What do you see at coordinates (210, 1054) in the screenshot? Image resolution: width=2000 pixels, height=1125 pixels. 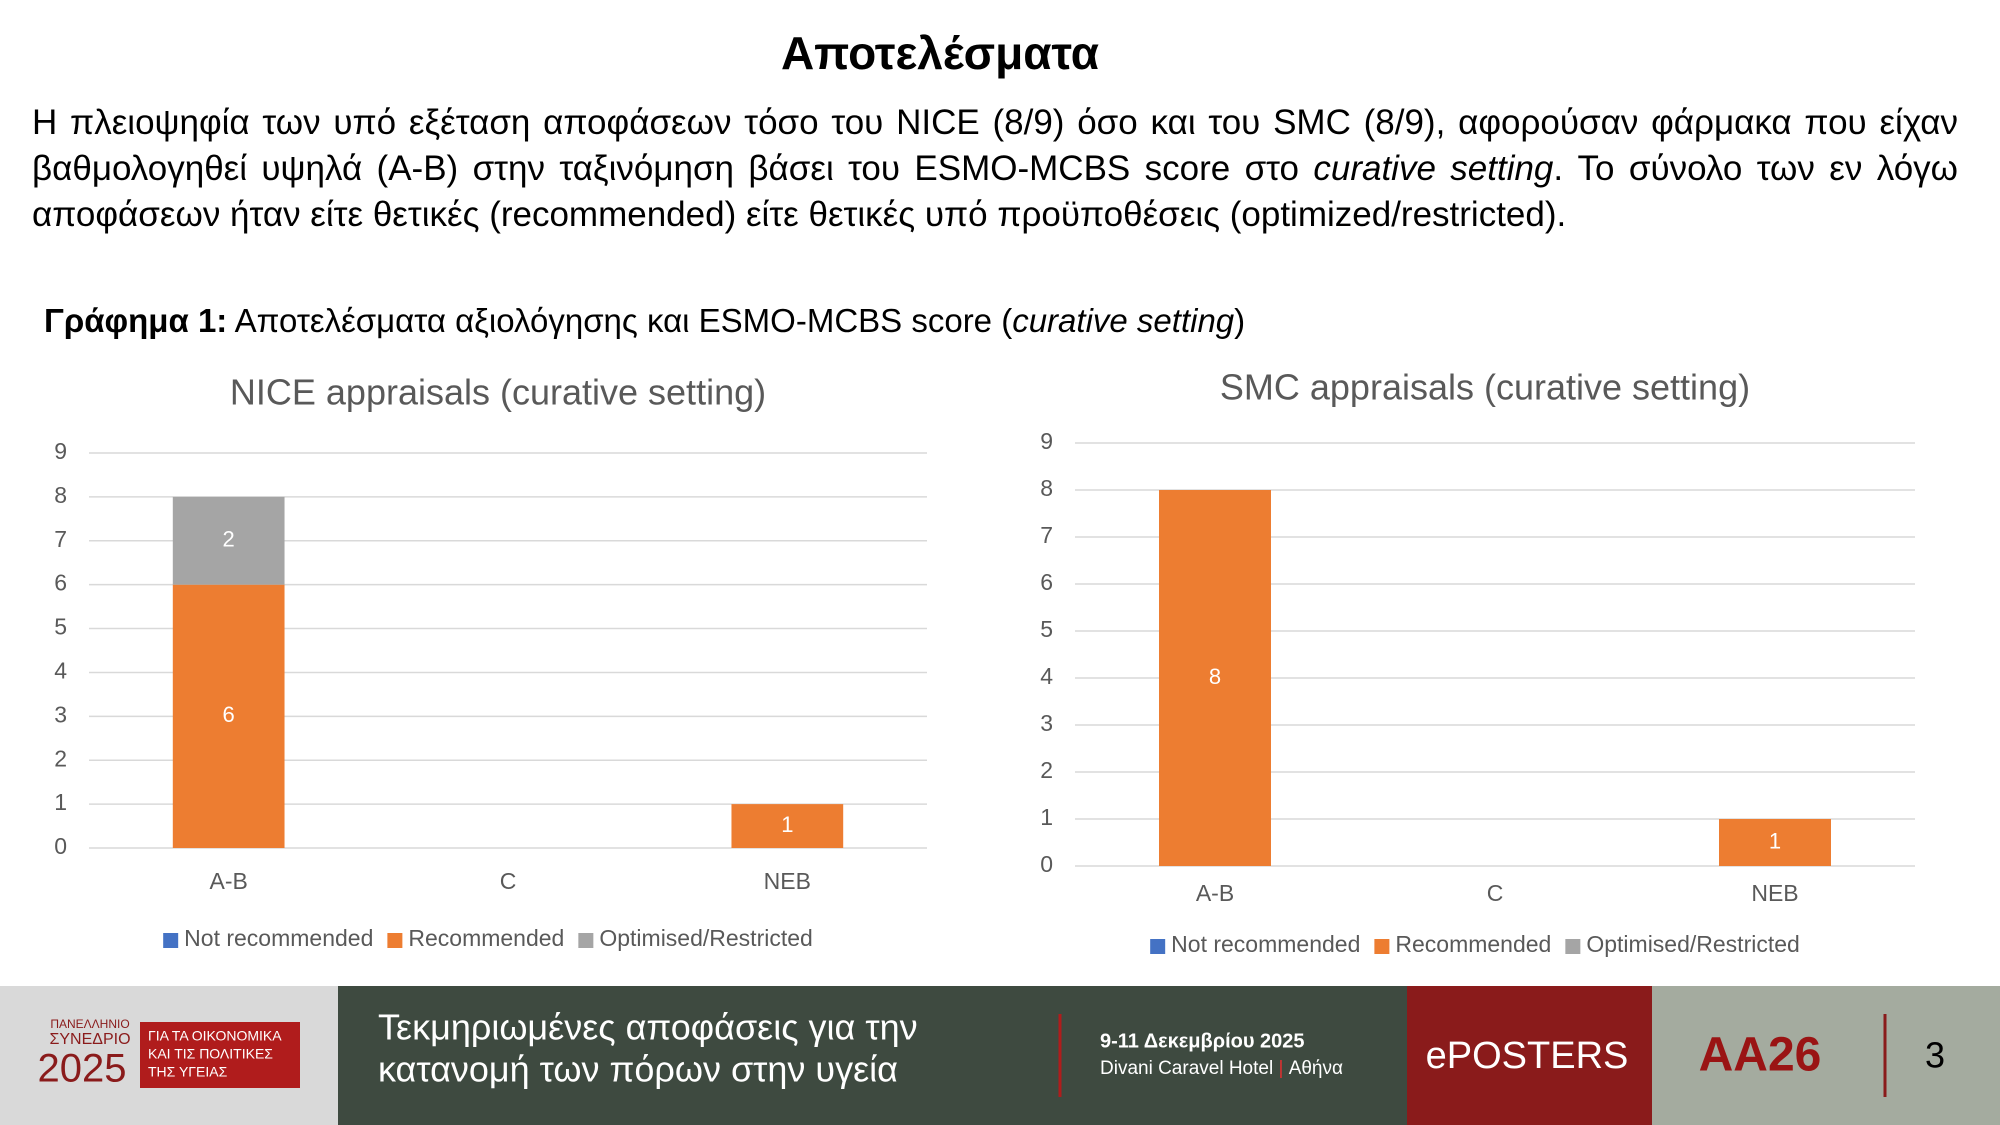 I see `logo-box-text: ΚΑΙ ΤΙΣ ΠΟΛΙΤΙΚΕΣ` at bounding box center [210, 1054].